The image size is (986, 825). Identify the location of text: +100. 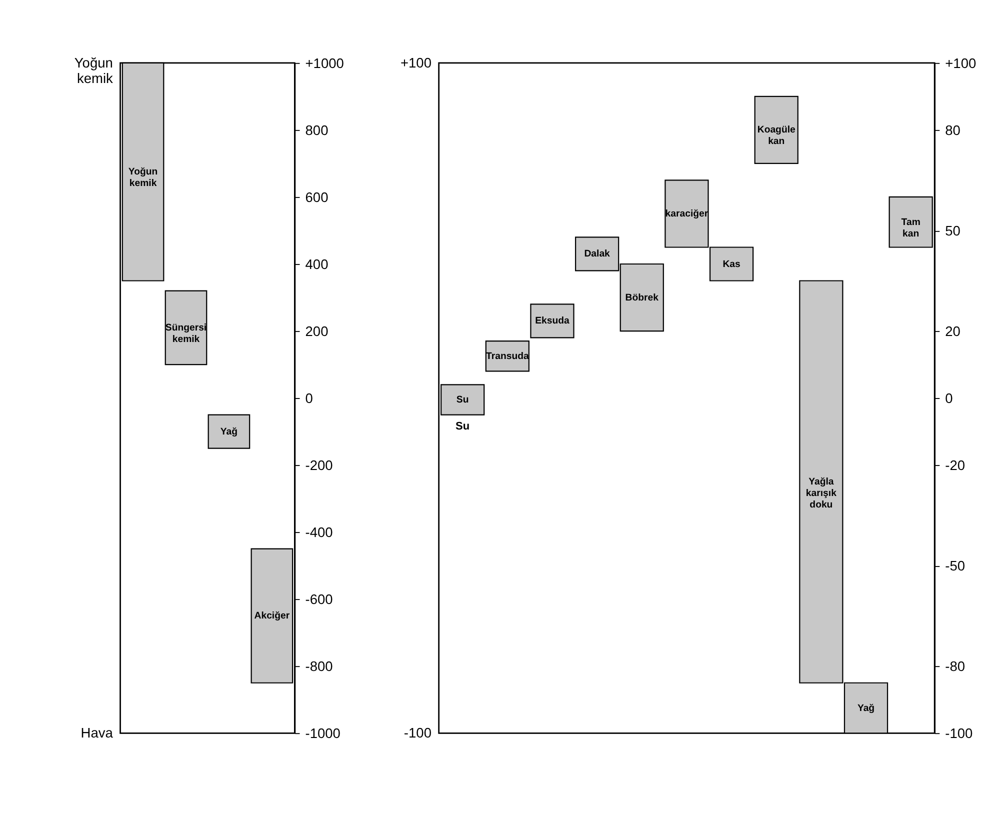
(416, 63).